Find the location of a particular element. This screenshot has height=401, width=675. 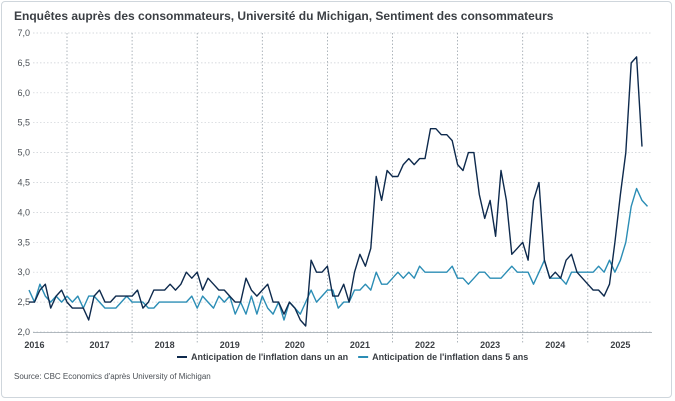

x-tick-label: 2024 is located at coordinates (555, 345).